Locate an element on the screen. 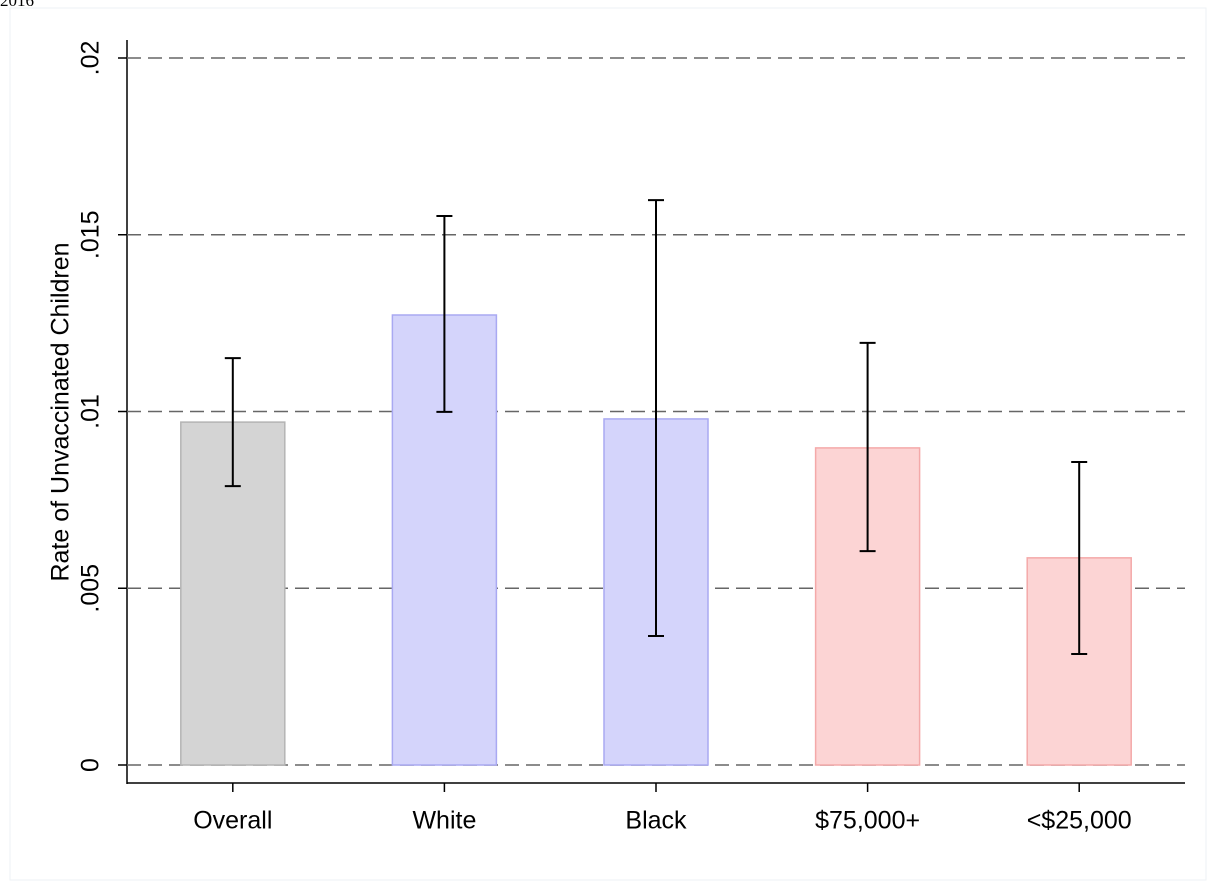 This screenshot has width=1207, height=881. y-tick-label: 0 is located at coordinates (91, 765).